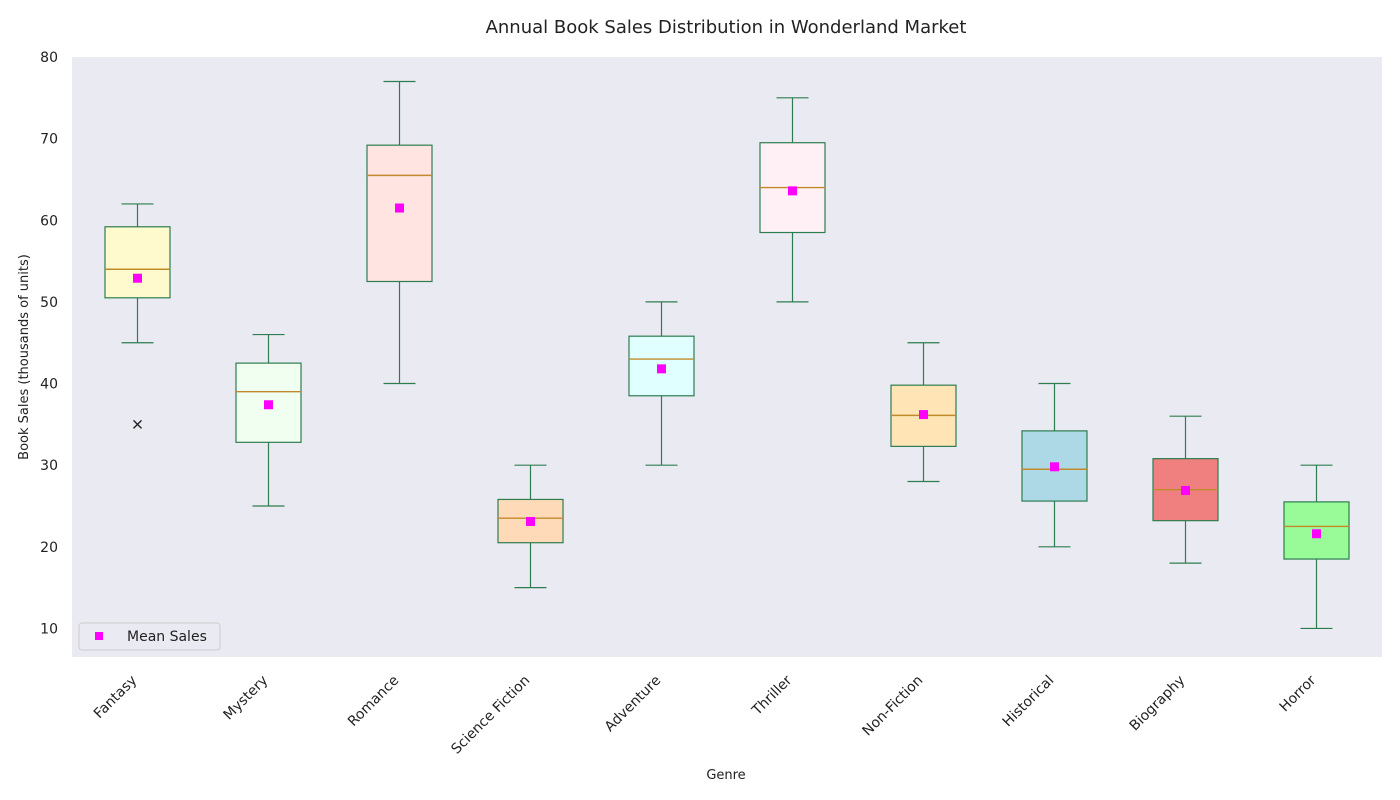 The width and height of the screenshot is (1400, 800). I want to click on legend: Mean Sales, so click(149, 636).